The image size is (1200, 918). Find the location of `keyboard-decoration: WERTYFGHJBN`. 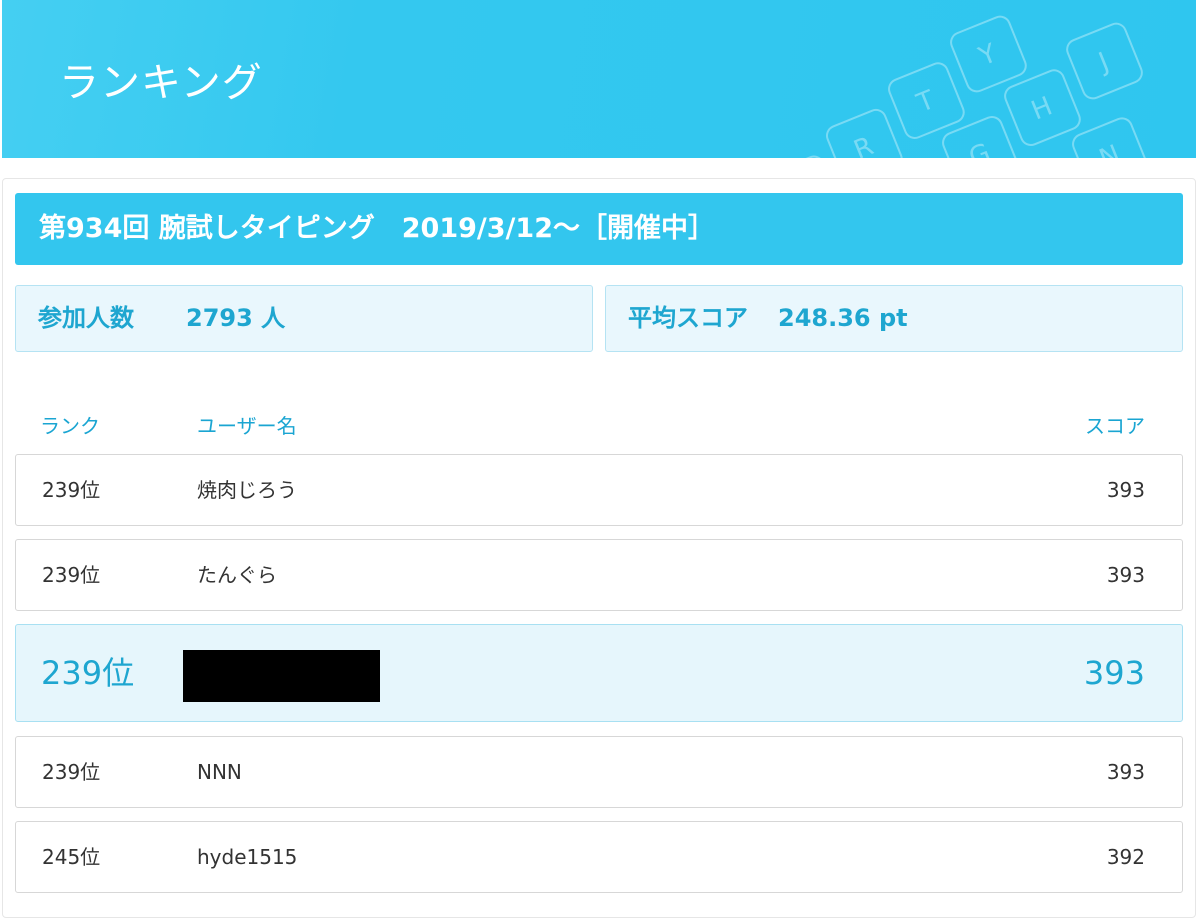

keyboard-decoration: WERTYFGHJBN is located at coordinates (956, 86).